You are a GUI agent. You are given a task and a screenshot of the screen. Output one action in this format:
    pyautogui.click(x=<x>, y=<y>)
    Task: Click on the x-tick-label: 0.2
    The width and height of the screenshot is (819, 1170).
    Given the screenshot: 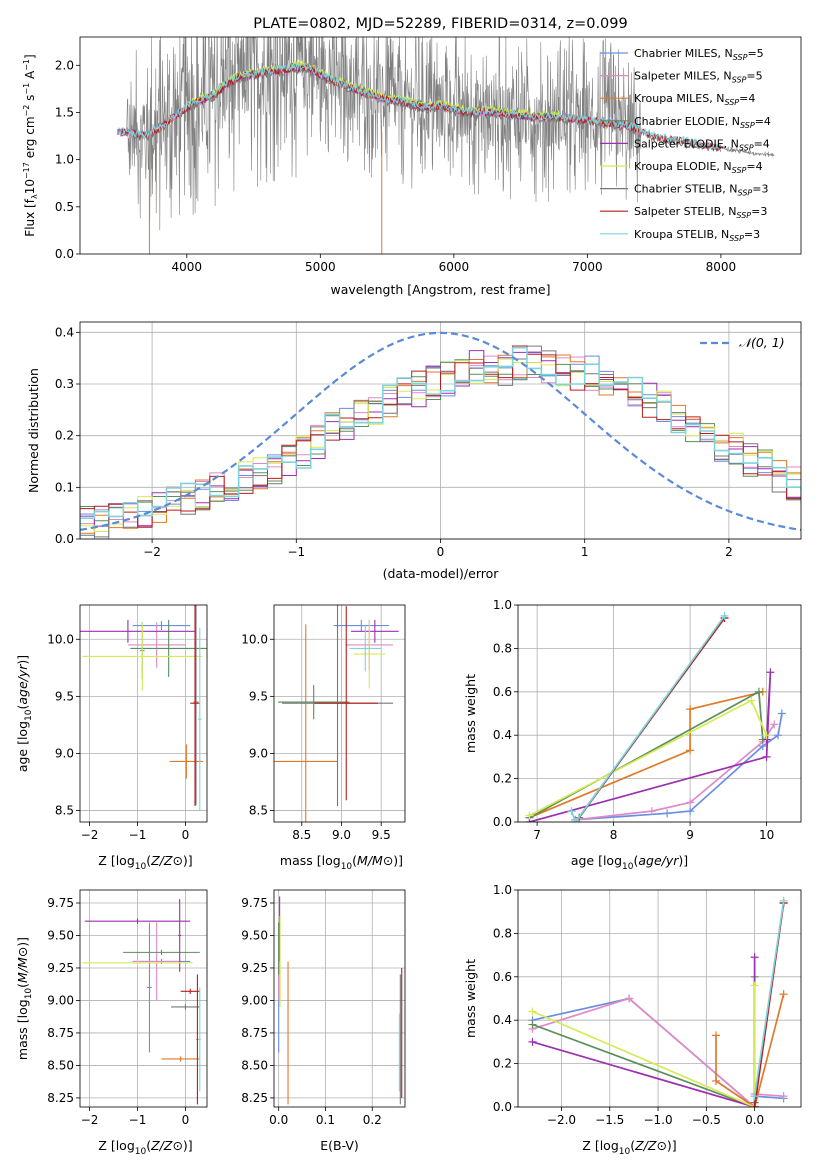 What is the action you would take?
    pyautogui.click(x=372, y=1120)
    